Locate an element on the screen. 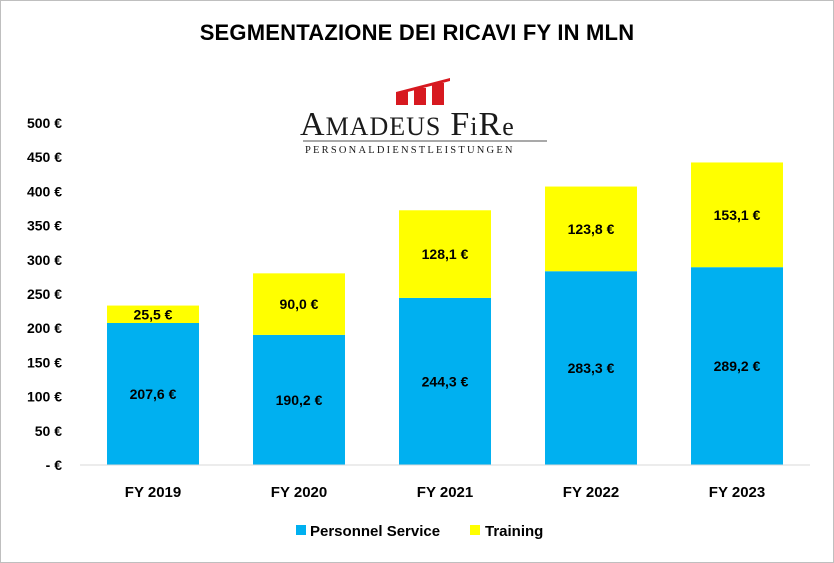  y-tick-label: 250 € is located at coordinates (44, 294).